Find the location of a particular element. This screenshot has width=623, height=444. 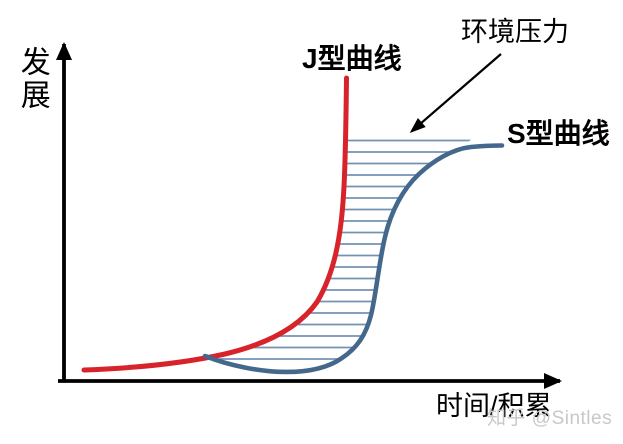

j-curve-label: J型曲线 is located at coordinates (352, 58).